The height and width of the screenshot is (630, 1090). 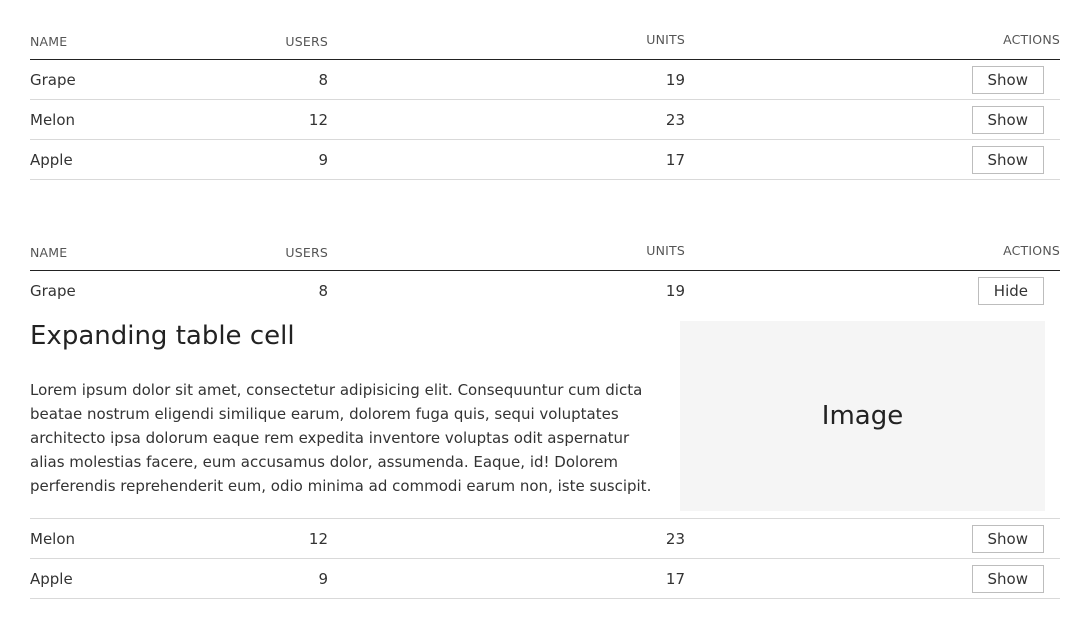 What do you see at coordinates (545, 291) in the screenshot?
I see `table-row-expanded: Grape 8 19 Hide` at bounding box center [545, 291].